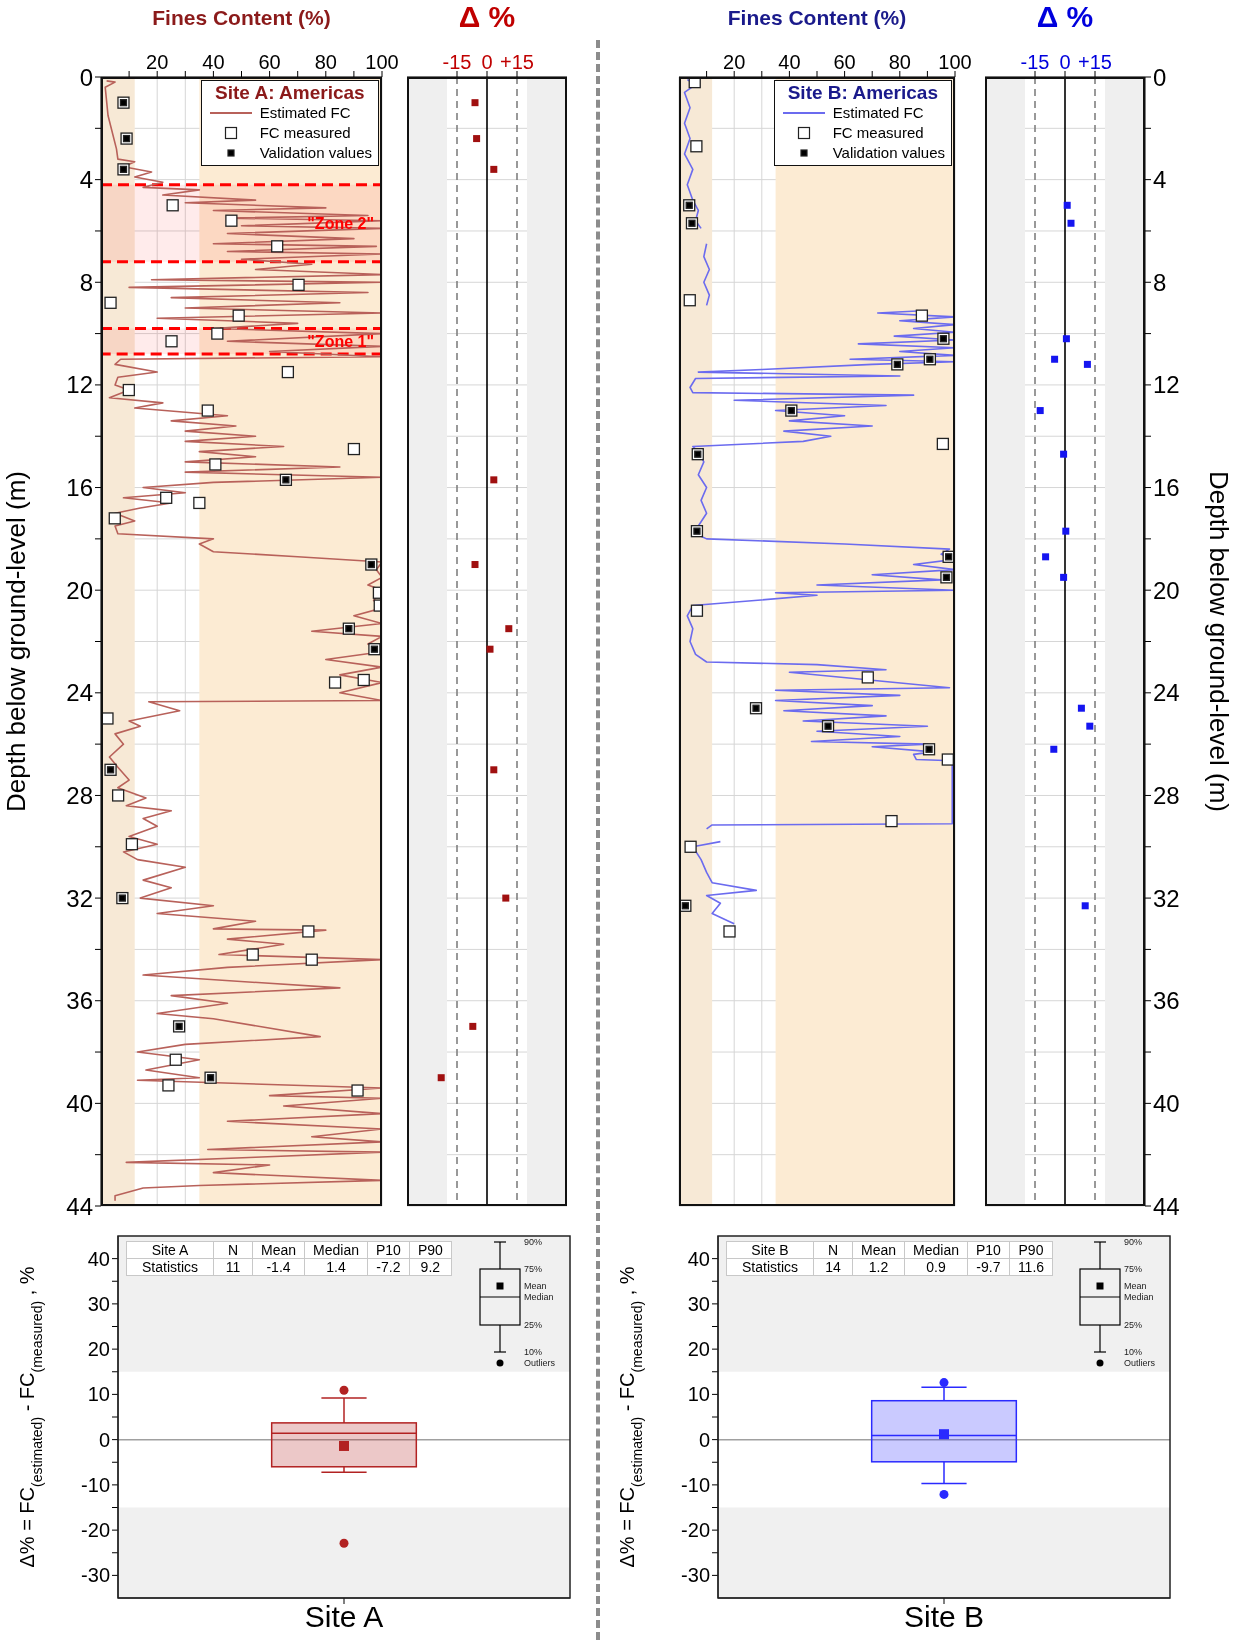 The height and width of the screenshot is (1648, 1235). What do you see at coordinates (1031, 1267) in the screenshot?
I see `annotation: 11.6` at bounding box center [1031, 1267].